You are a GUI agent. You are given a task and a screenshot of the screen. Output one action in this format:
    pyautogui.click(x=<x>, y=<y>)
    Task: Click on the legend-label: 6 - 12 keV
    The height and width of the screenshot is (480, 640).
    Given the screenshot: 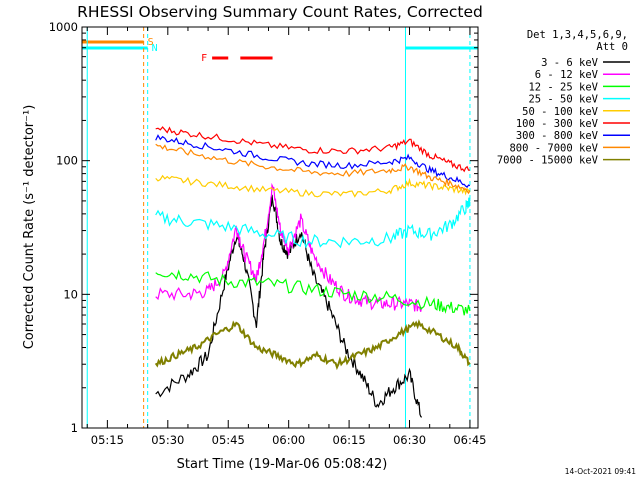 What is the action you would take?
    pyautogui.click(x=567, y=75)
    